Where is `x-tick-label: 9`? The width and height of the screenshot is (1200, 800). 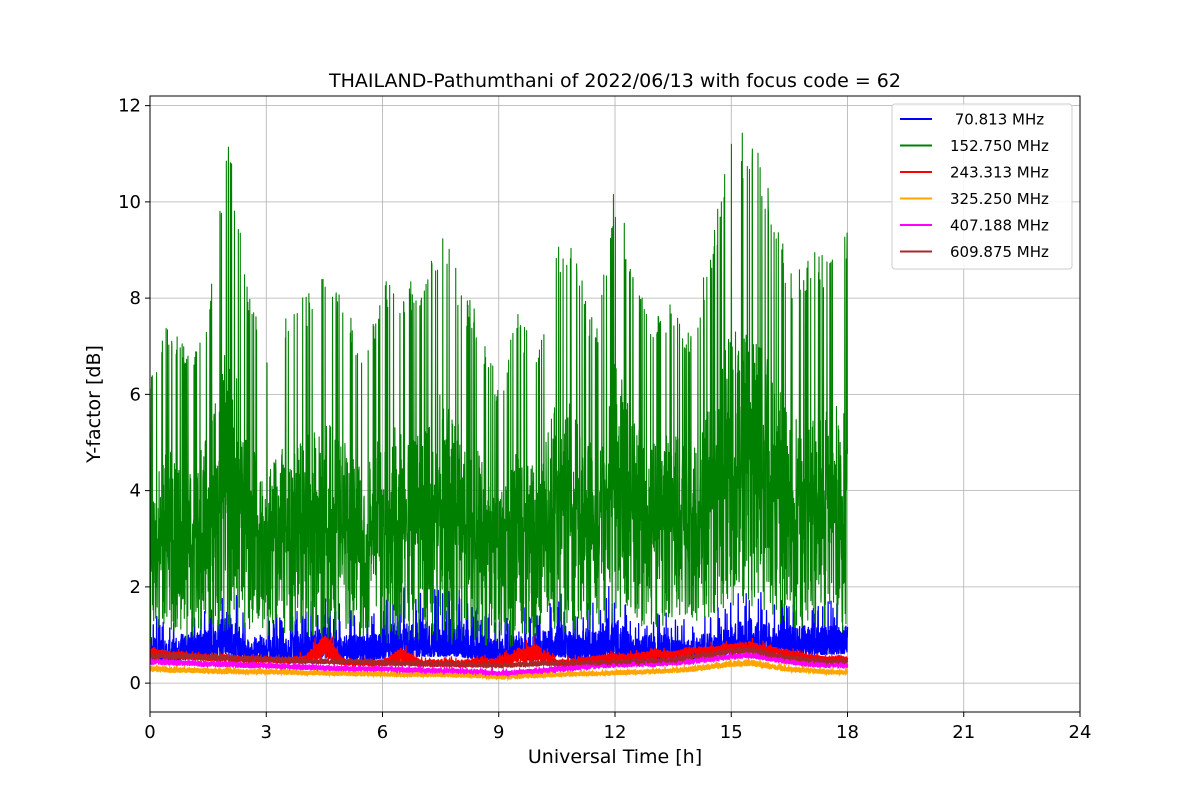
x-tick-label: 9 is located at coordinates (498, 732).